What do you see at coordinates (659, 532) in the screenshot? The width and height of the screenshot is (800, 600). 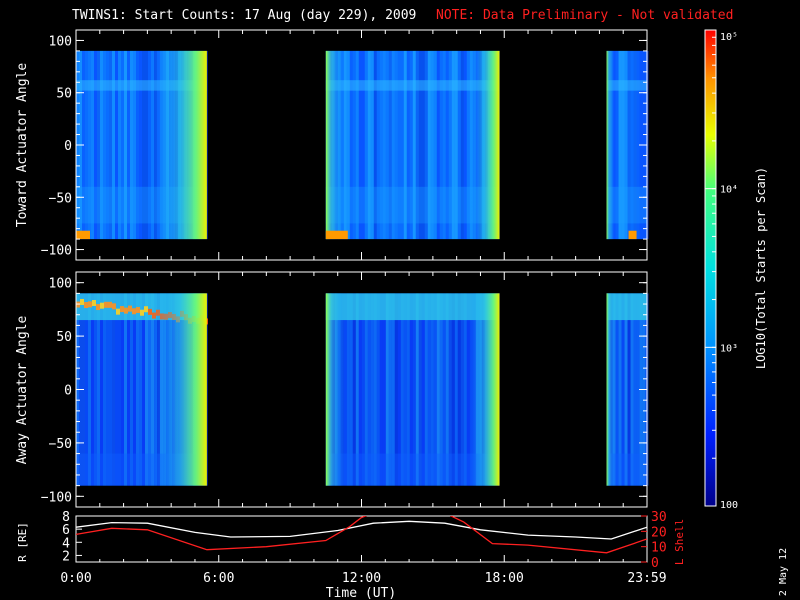 I see `lshell-tick-label: 20` at bounding box center [659, 532].